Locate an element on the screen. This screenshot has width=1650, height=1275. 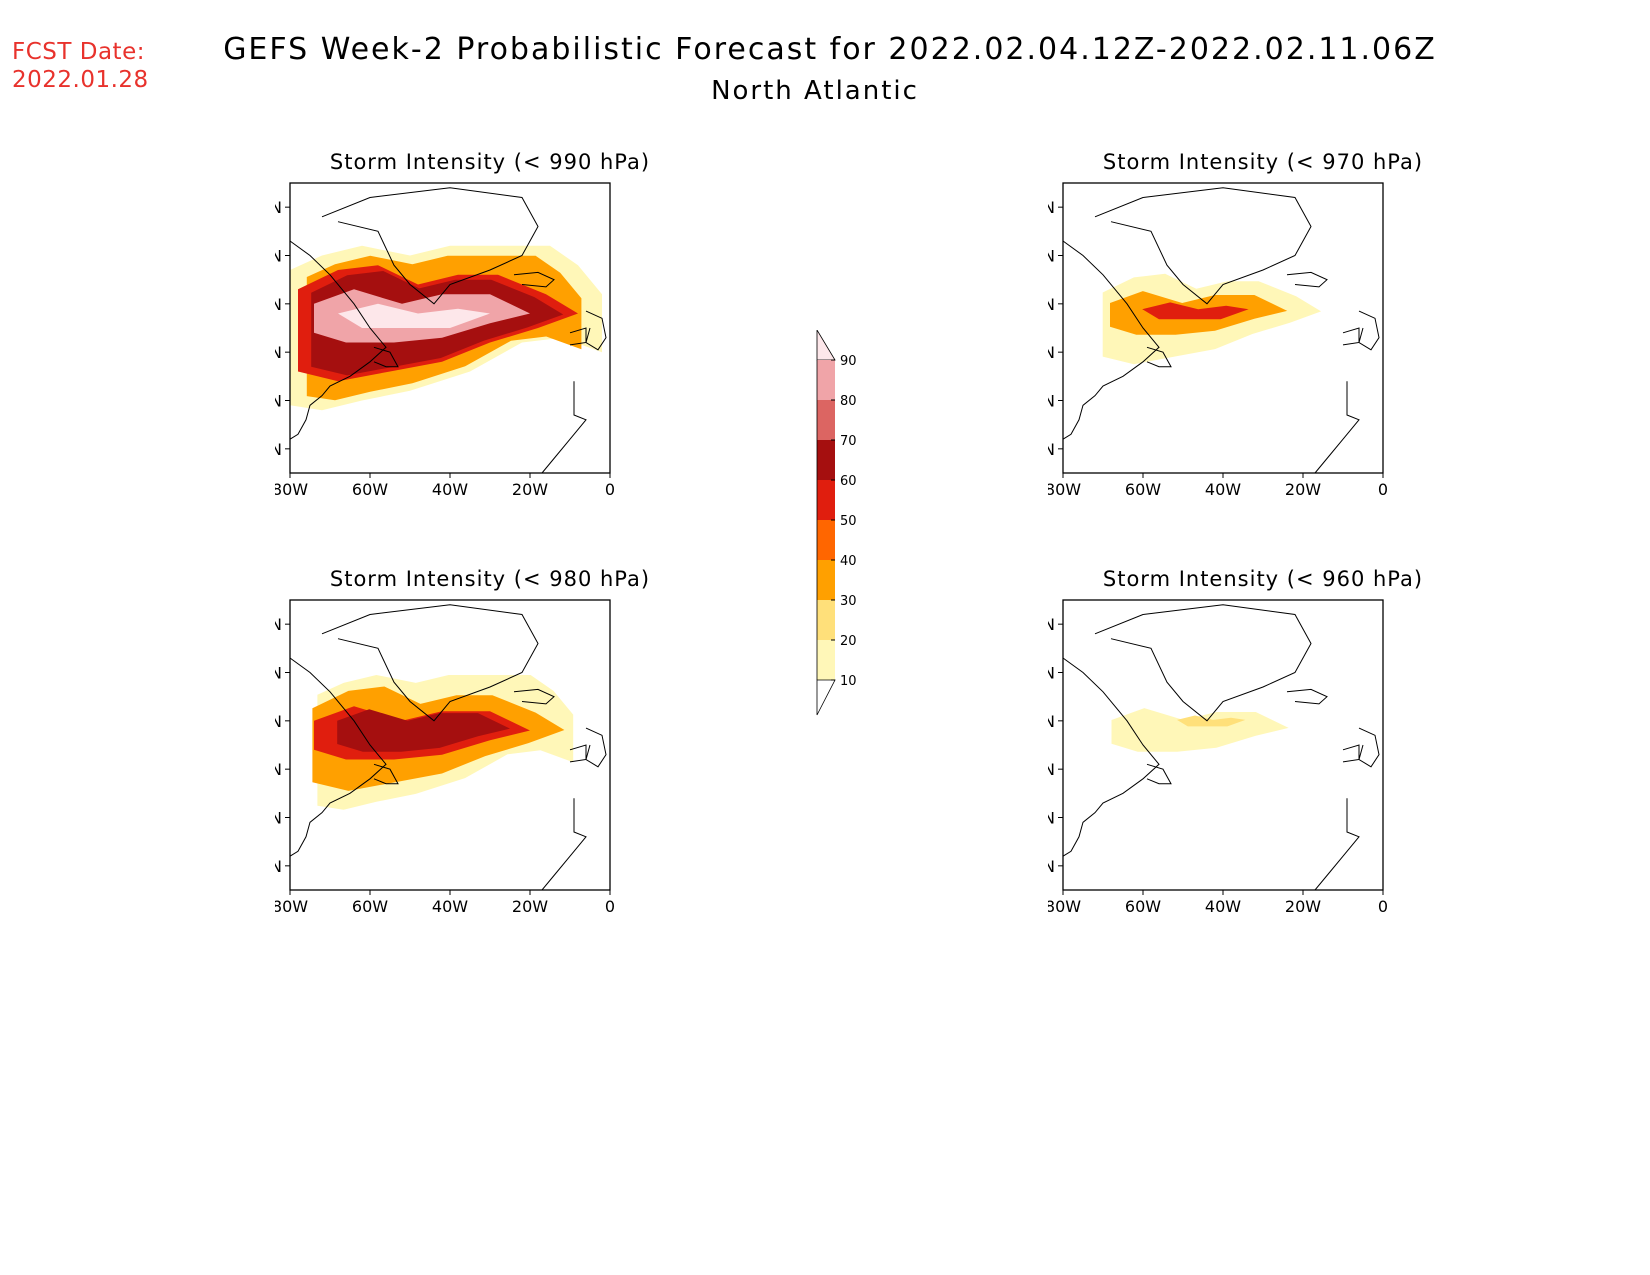
colorbar-top-arrow is located at coordinates (826, 344).